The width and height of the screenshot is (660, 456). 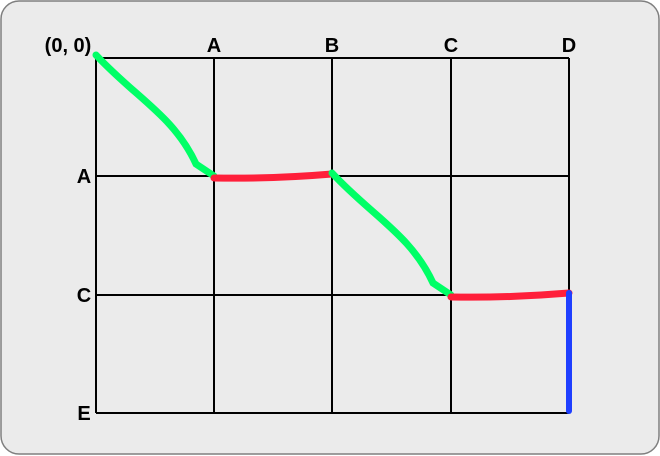 What do you see at coordinates (214, 46) in the screenshot?
I see `column-label-a: A` at bounding box center [214, 46].